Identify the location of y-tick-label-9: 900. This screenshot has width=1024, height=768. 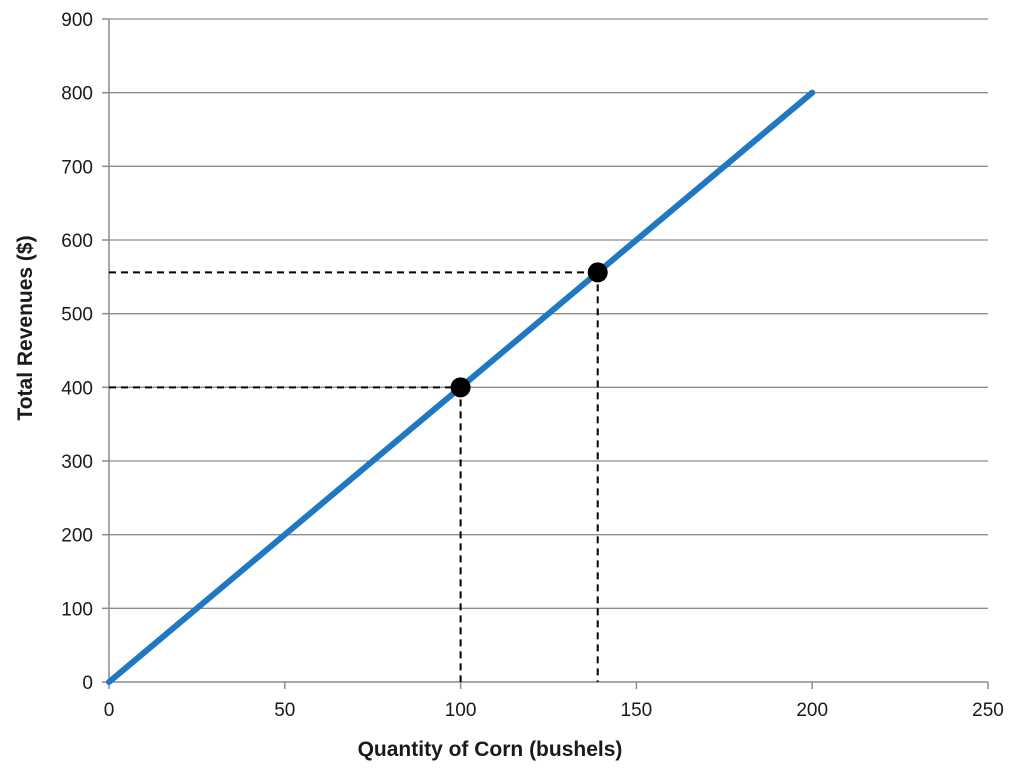
(77, 20).